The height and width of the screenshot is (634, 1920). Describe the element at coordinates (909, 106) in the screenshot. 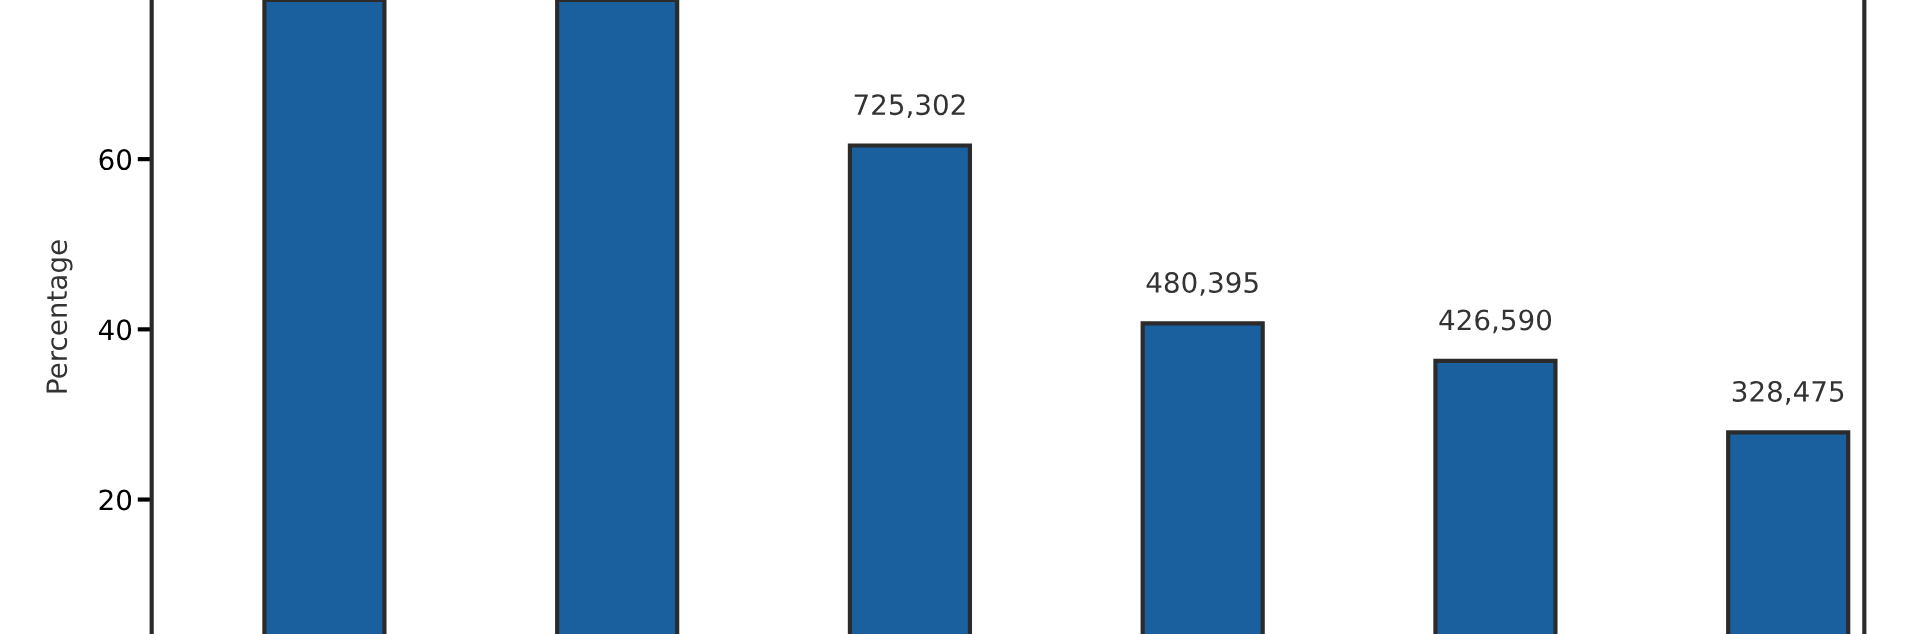

I see `annotation: 725,302` at that location.